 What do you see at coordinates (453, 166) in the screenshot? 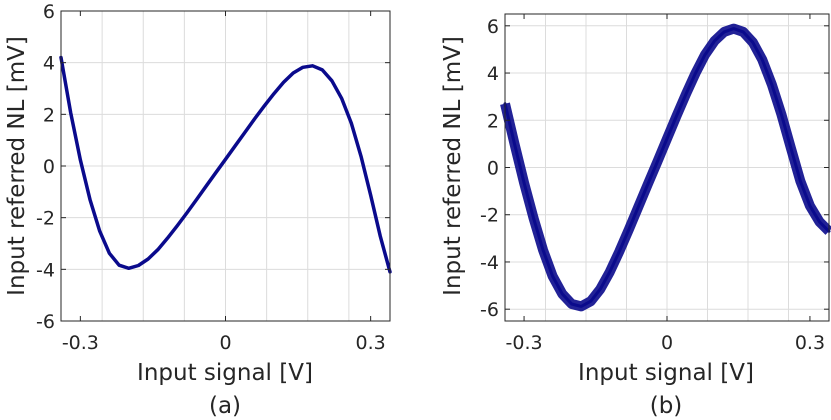
I see `y-axis-label-b: Input referred NL [mV]` at bounding box center [453, 166].